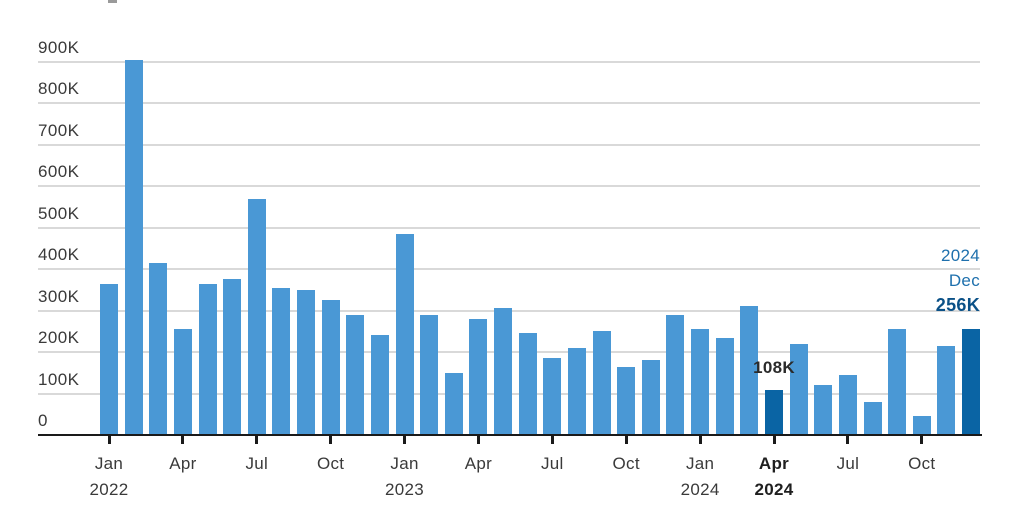 The width and height of the screenshot is (1018, 517). What do you see at coordinates (960, 255) in the screenshot?
I see `callout-line-2024: 2024` at bounding box center [960, 255].